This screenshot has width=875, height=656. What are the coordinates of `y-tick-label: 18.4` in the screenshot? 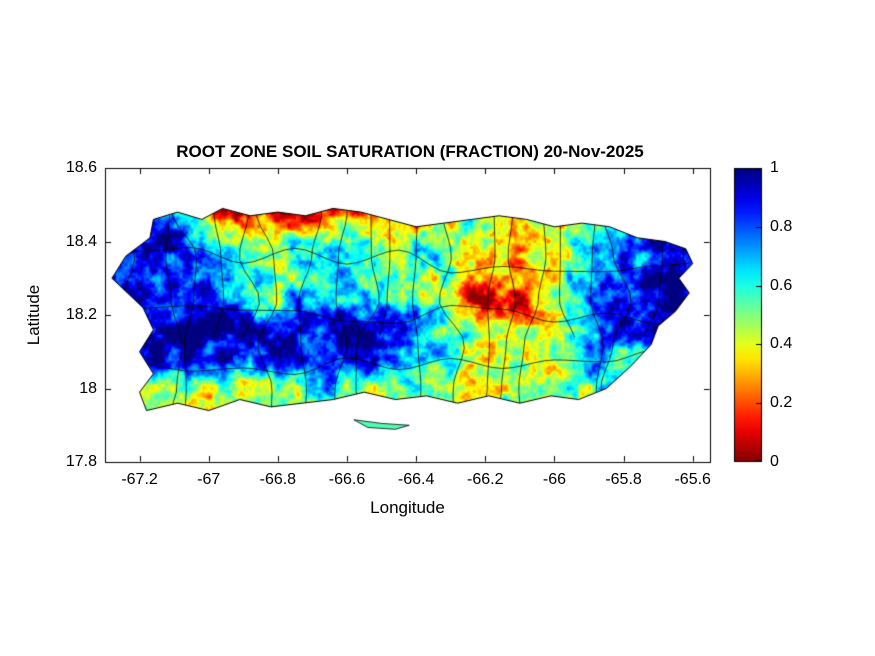 It's located at (81, 241).